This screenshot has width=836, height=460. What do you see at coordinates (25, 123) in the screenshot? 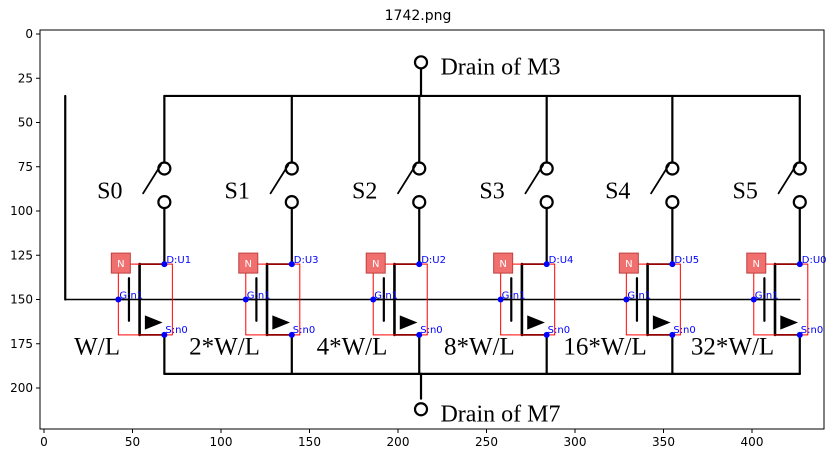
I see `y-tick-label: 50` at bounding box center [25, 123].